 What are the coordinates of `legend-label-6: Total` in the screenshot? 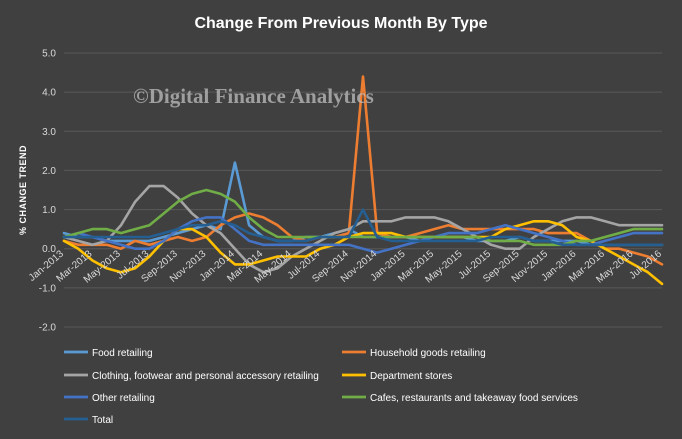 It's located at (102, 420).